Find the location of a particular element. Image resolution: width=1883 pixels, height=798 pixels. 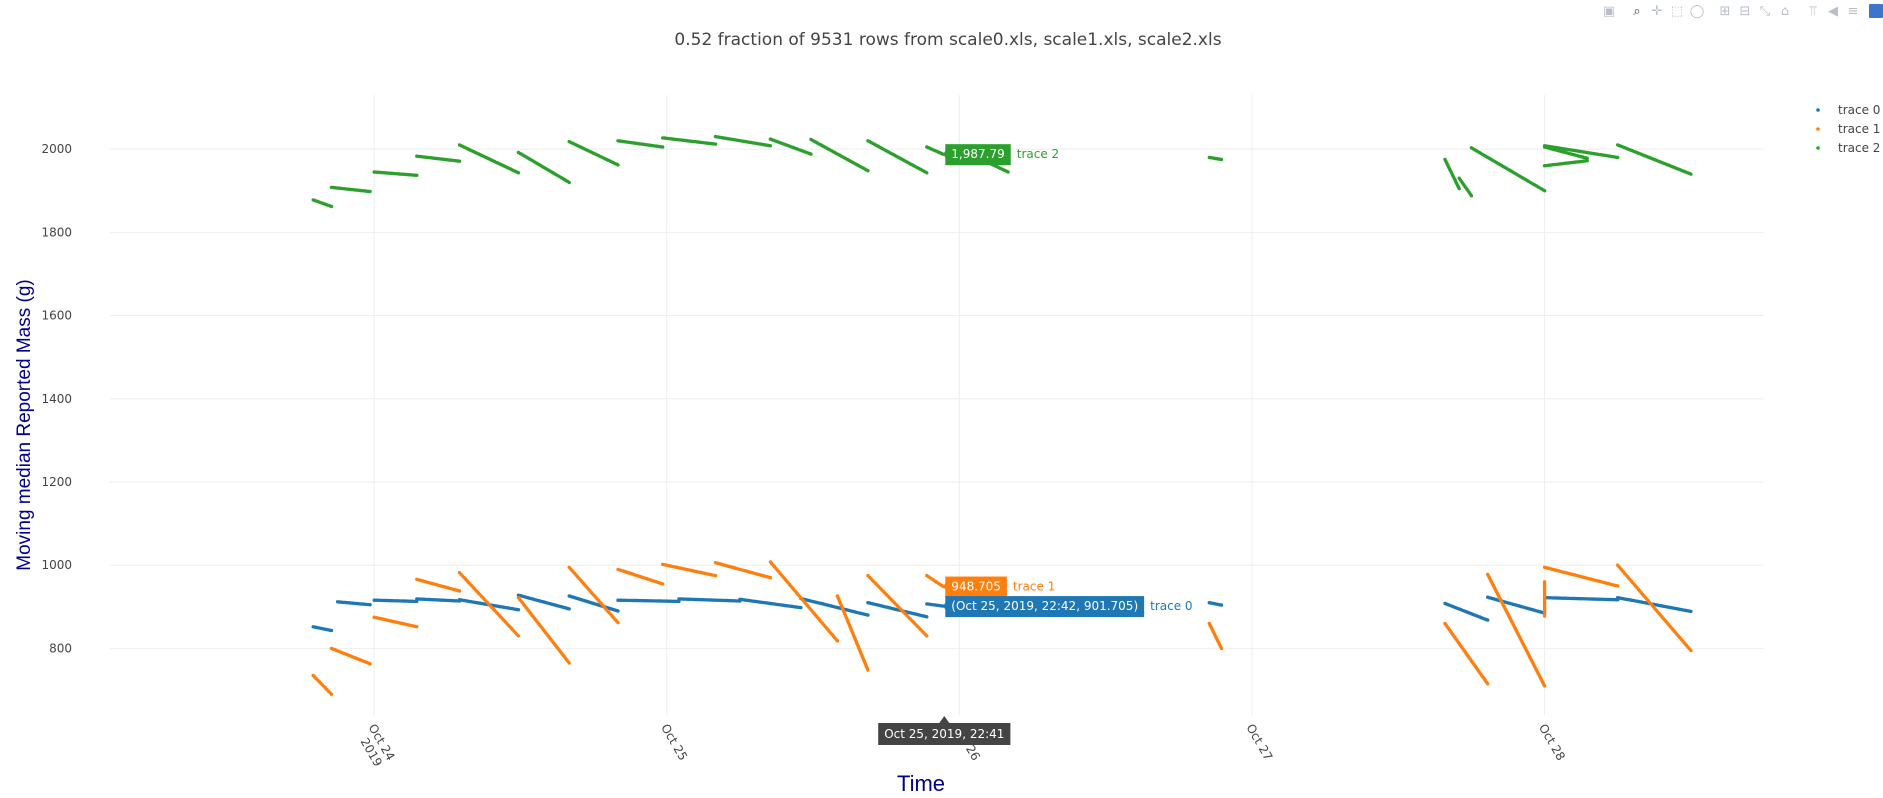

hover-label: (Oct 25, 2019, 22:42, 901.705) trace 0 is located at coordinates (1068, 607).